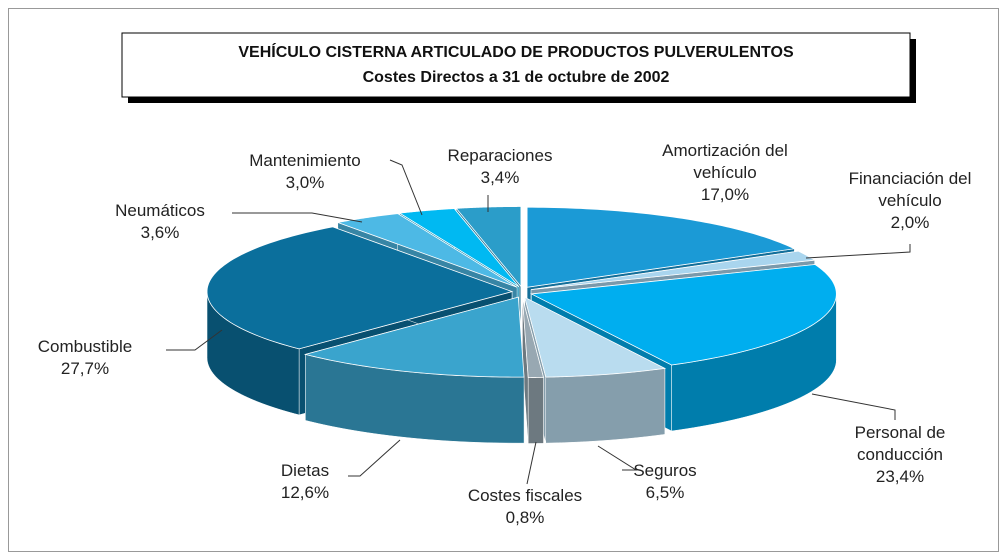  Describe the element at coordinates (516, 77) in the screenshot. I see `chart-subtitle: Costes Directos a 31 de octubre de 2002` at that location.